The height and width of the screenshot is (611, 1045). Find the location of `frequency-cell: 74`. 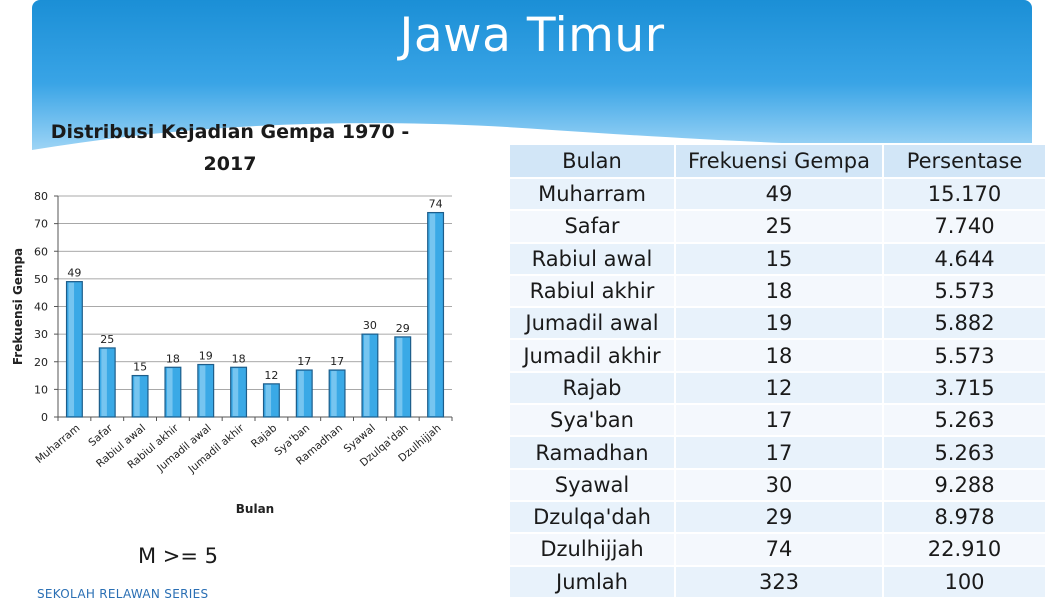

frequency-cell: 74 is located at coordinates (779, 549).